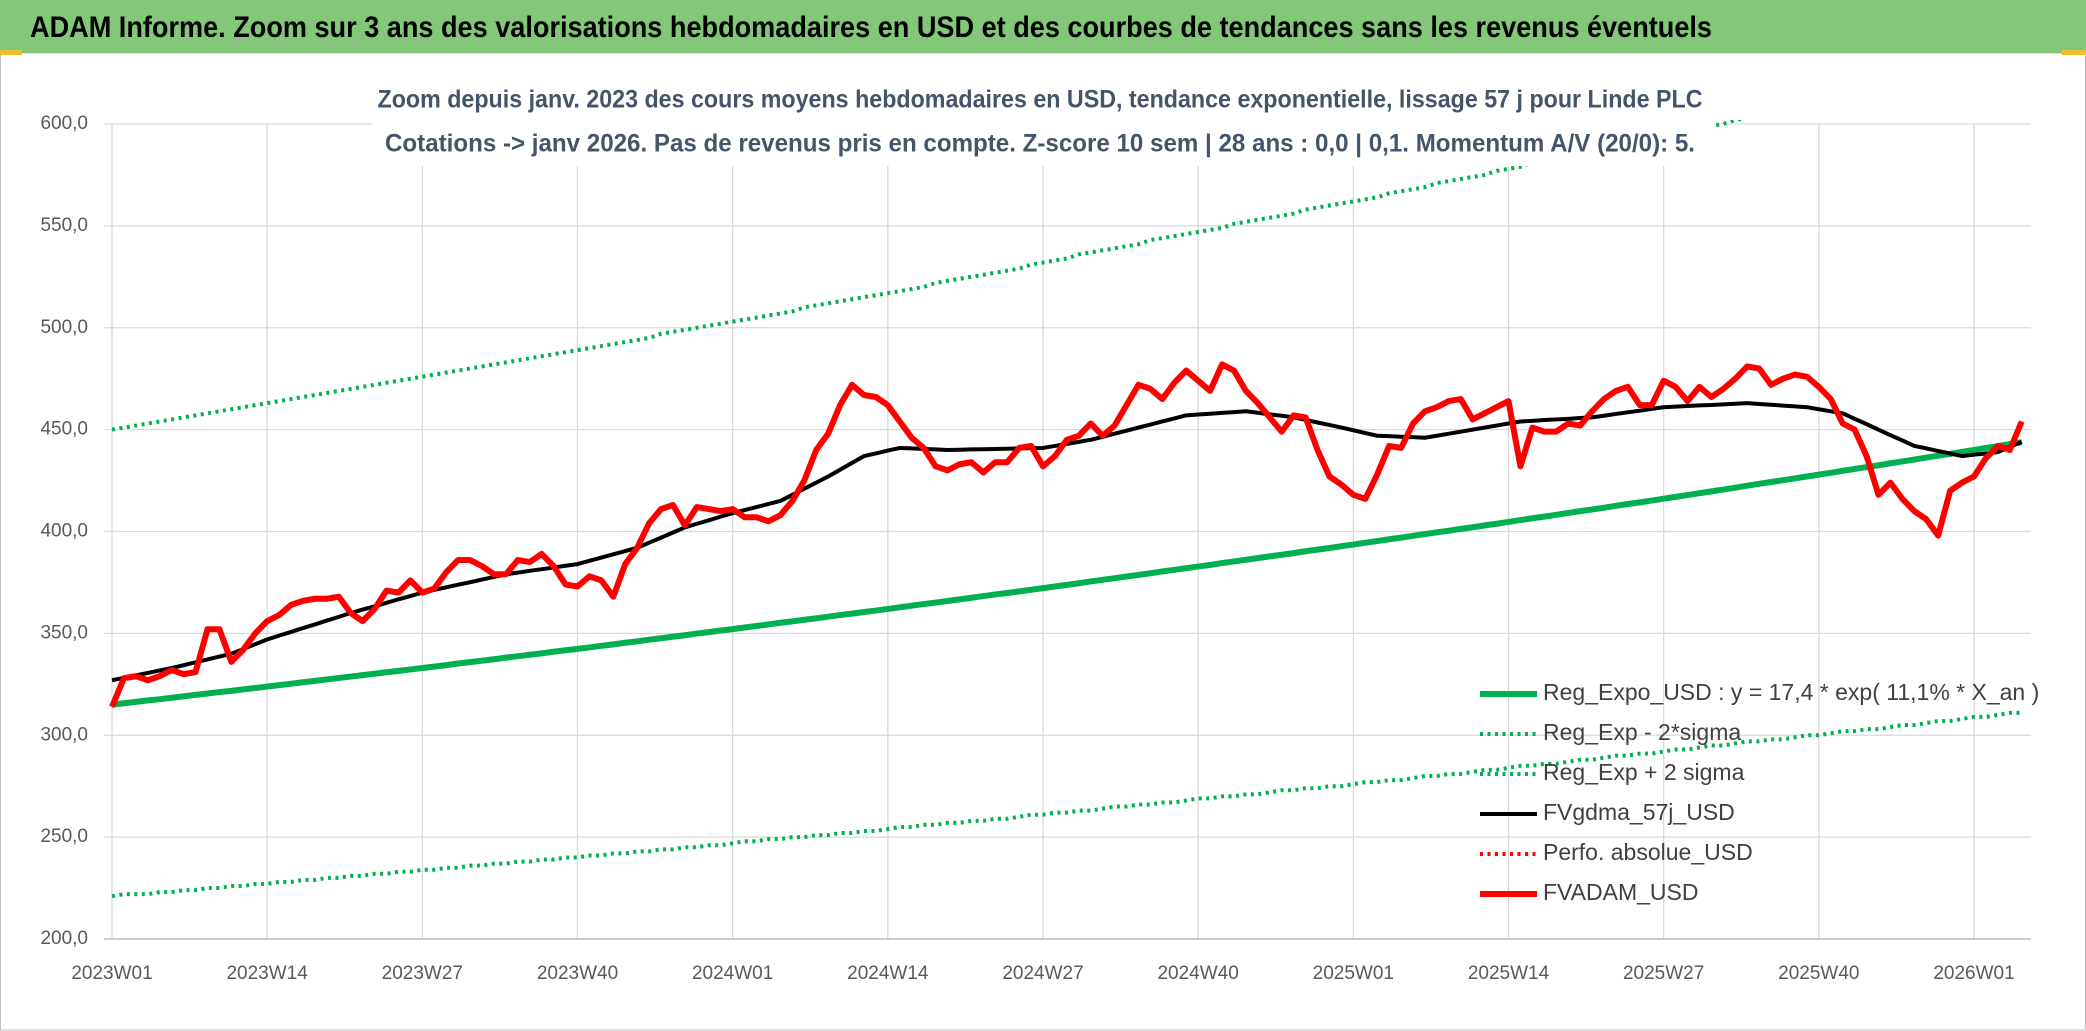 The image size is (2086, 1031). Describe the element at coordinates (1197, 973) in the screenshot. I see `x-tick-label: 2024W40` at that location.